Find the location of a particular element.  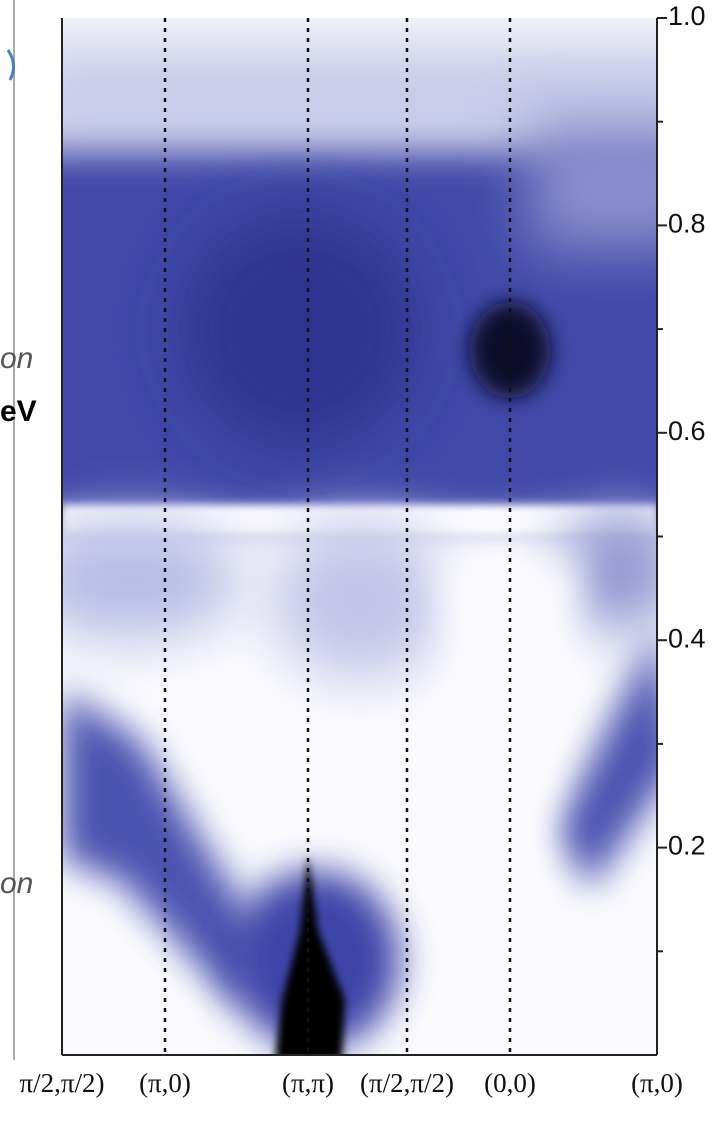

x-tick-label: (π/2,π/2) is located at coordinates (407, 1083).